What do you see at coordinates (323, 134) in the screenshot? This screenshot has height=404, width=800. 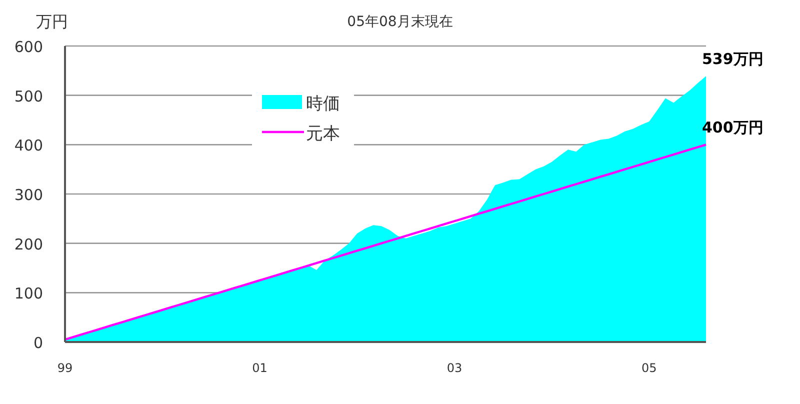 I see `legend-label: 元本` at bounding box center [323, 134].